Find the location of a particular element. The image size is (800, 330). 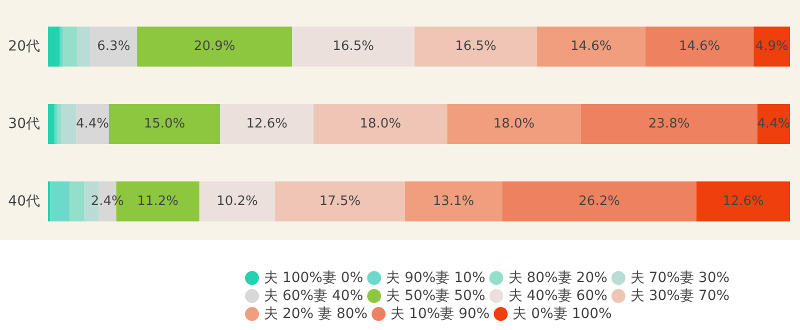

legend-label: 夫 50%妻 50% is located at coordinates (436, 296).